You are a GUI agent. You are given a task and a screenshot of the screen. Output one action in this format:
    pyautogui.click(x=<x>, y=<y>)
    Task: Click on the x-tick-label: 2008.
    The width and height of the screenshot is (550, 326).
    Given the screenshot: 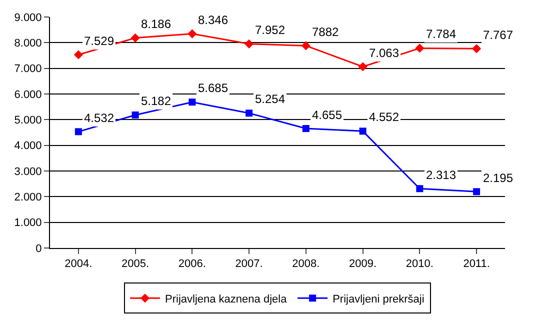 What is the action you would take?
    pyautogui.click(x=306, y=264)
    